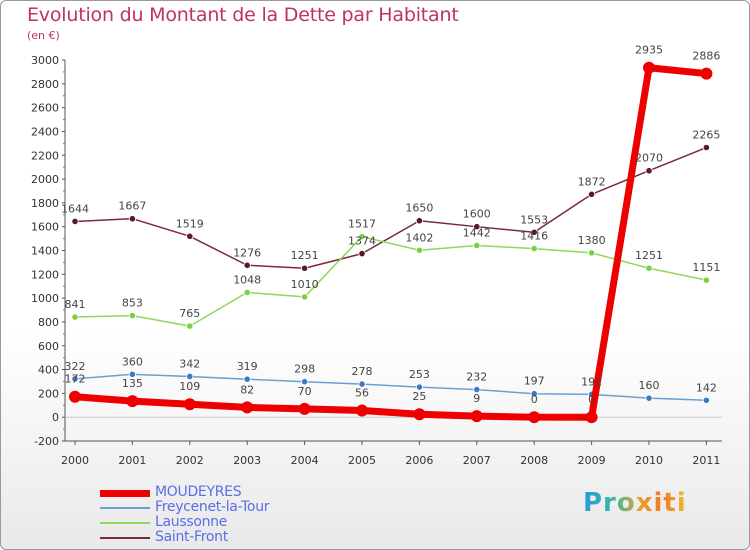  What do you see at coordinates (419, 460) in the screenshot?
I see `x-tick-label: 2006` at bounding box center [419, 460].